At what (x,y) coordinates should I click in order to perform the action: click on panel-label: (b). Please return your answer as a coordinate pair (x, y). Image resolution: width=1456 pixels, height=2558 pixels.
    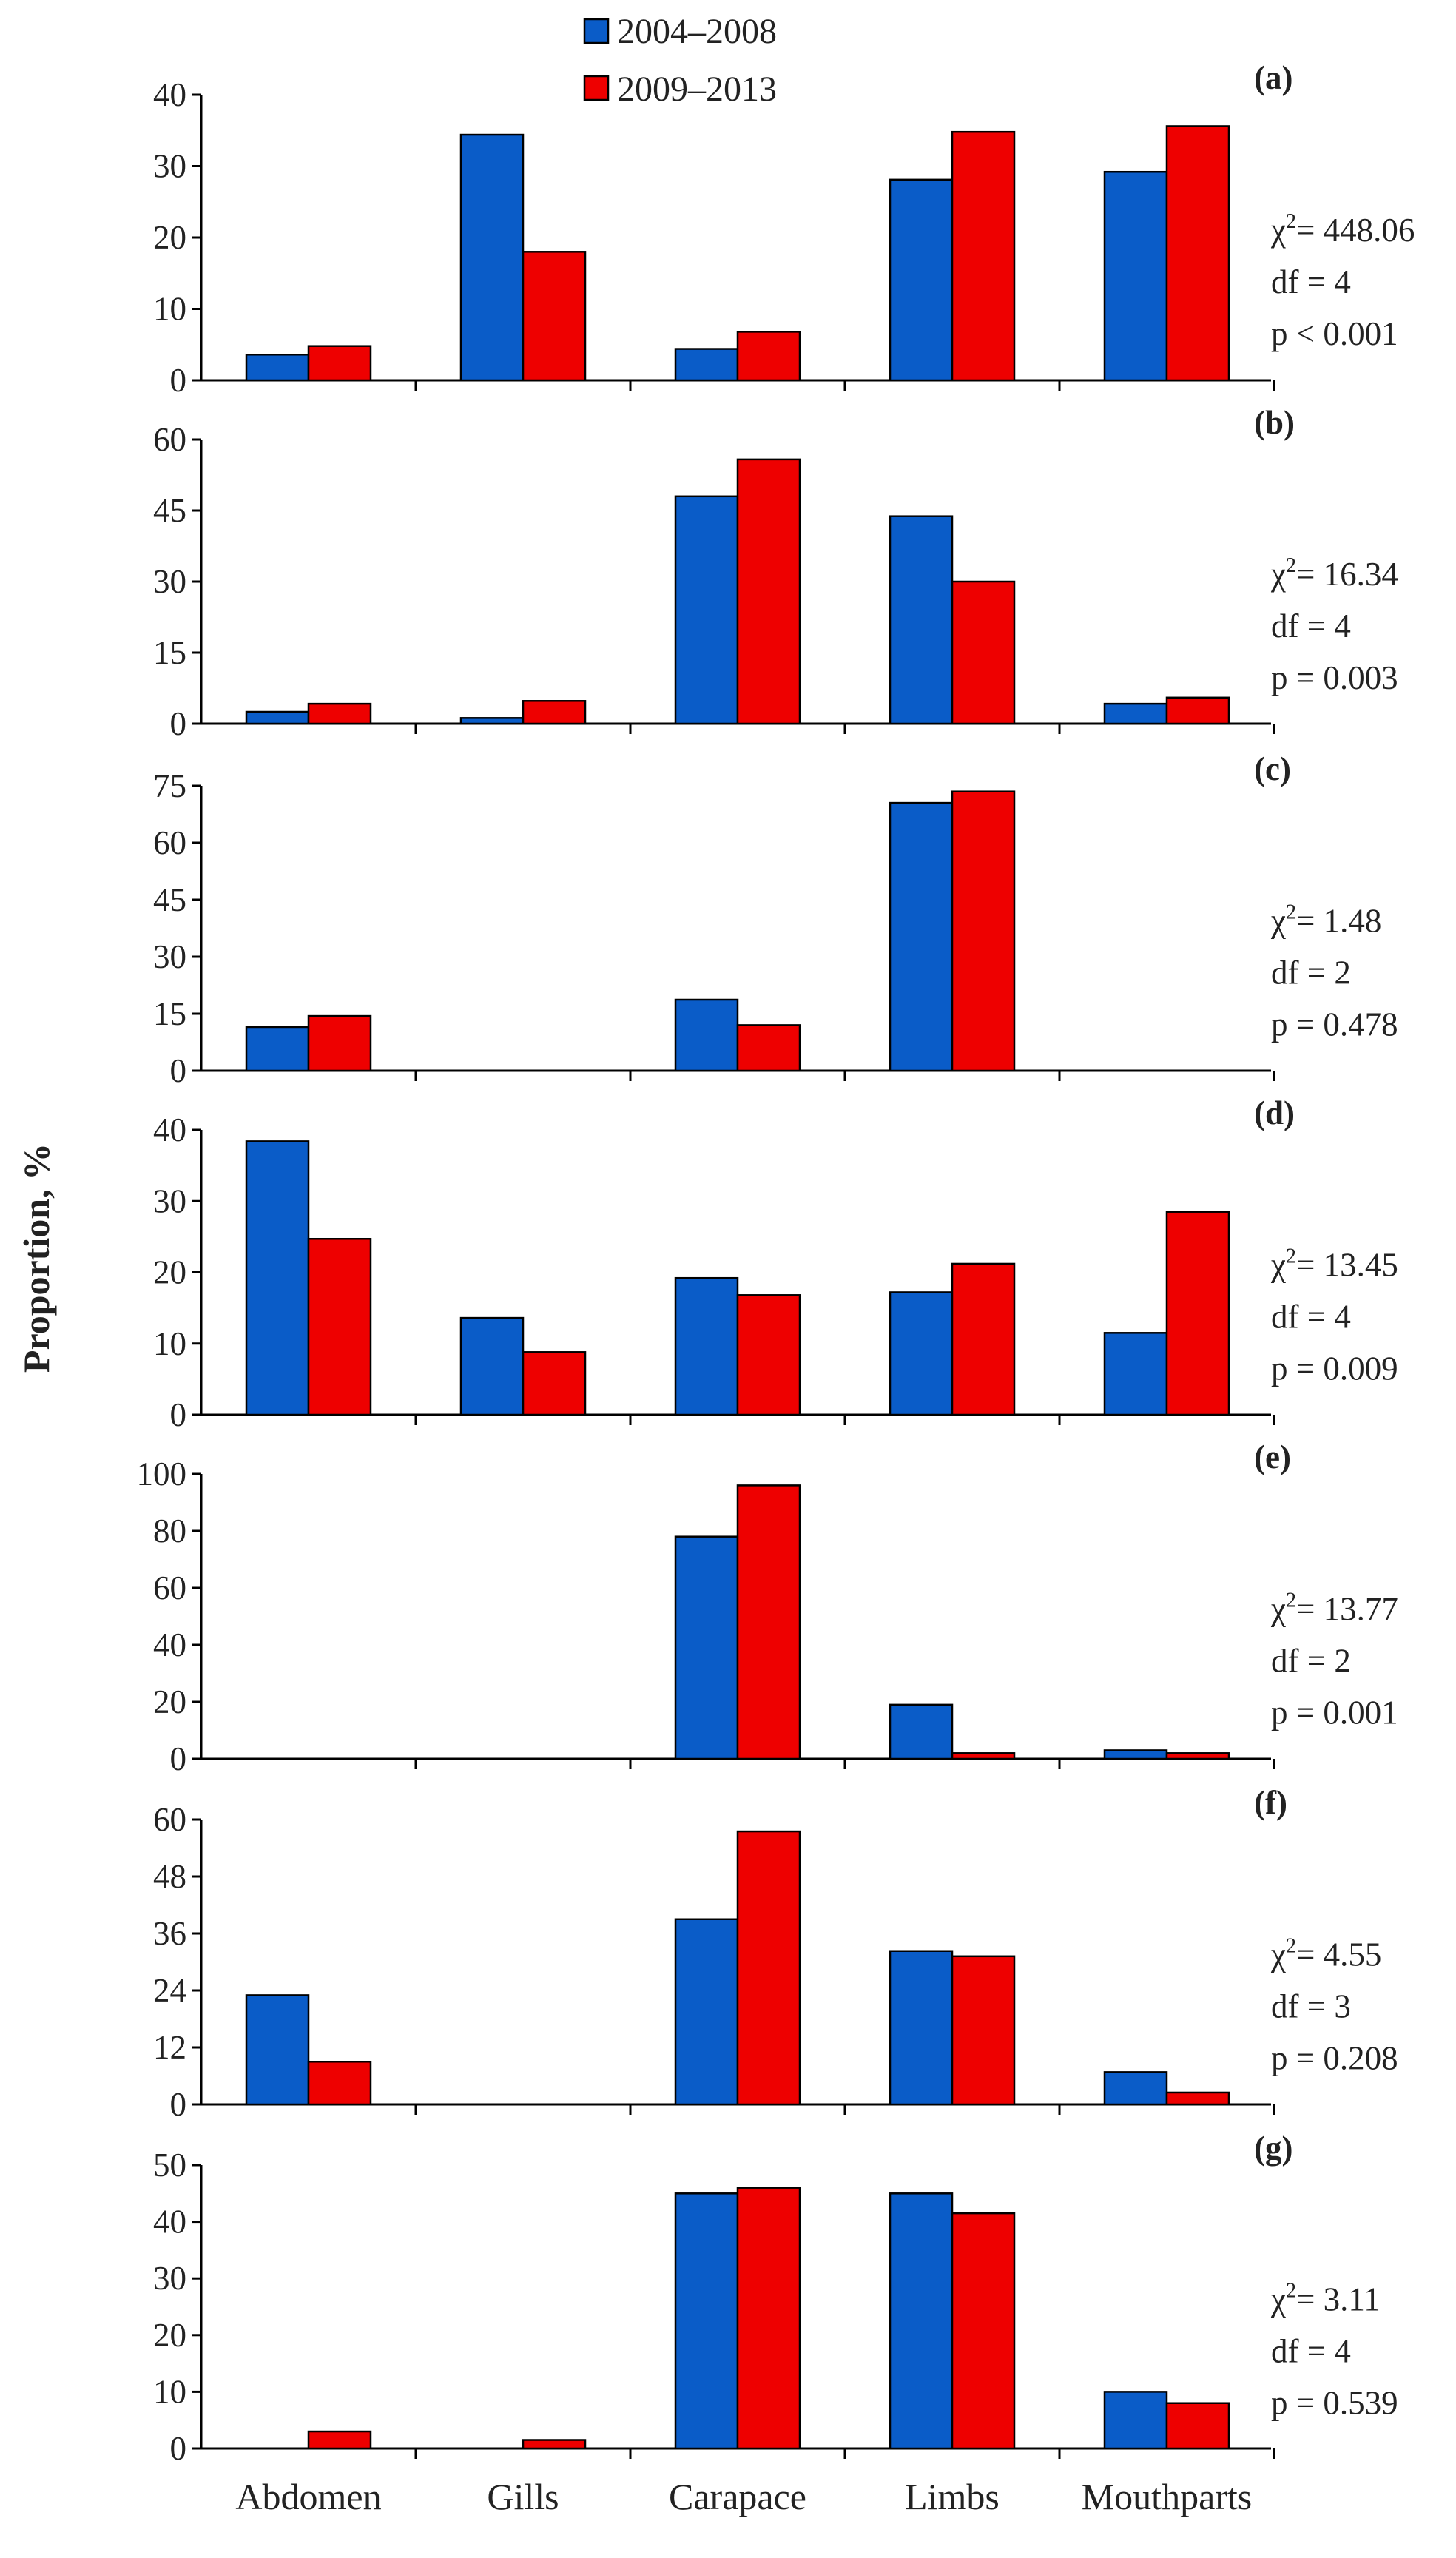
    Looking at the image, I should click on (1275, 423).